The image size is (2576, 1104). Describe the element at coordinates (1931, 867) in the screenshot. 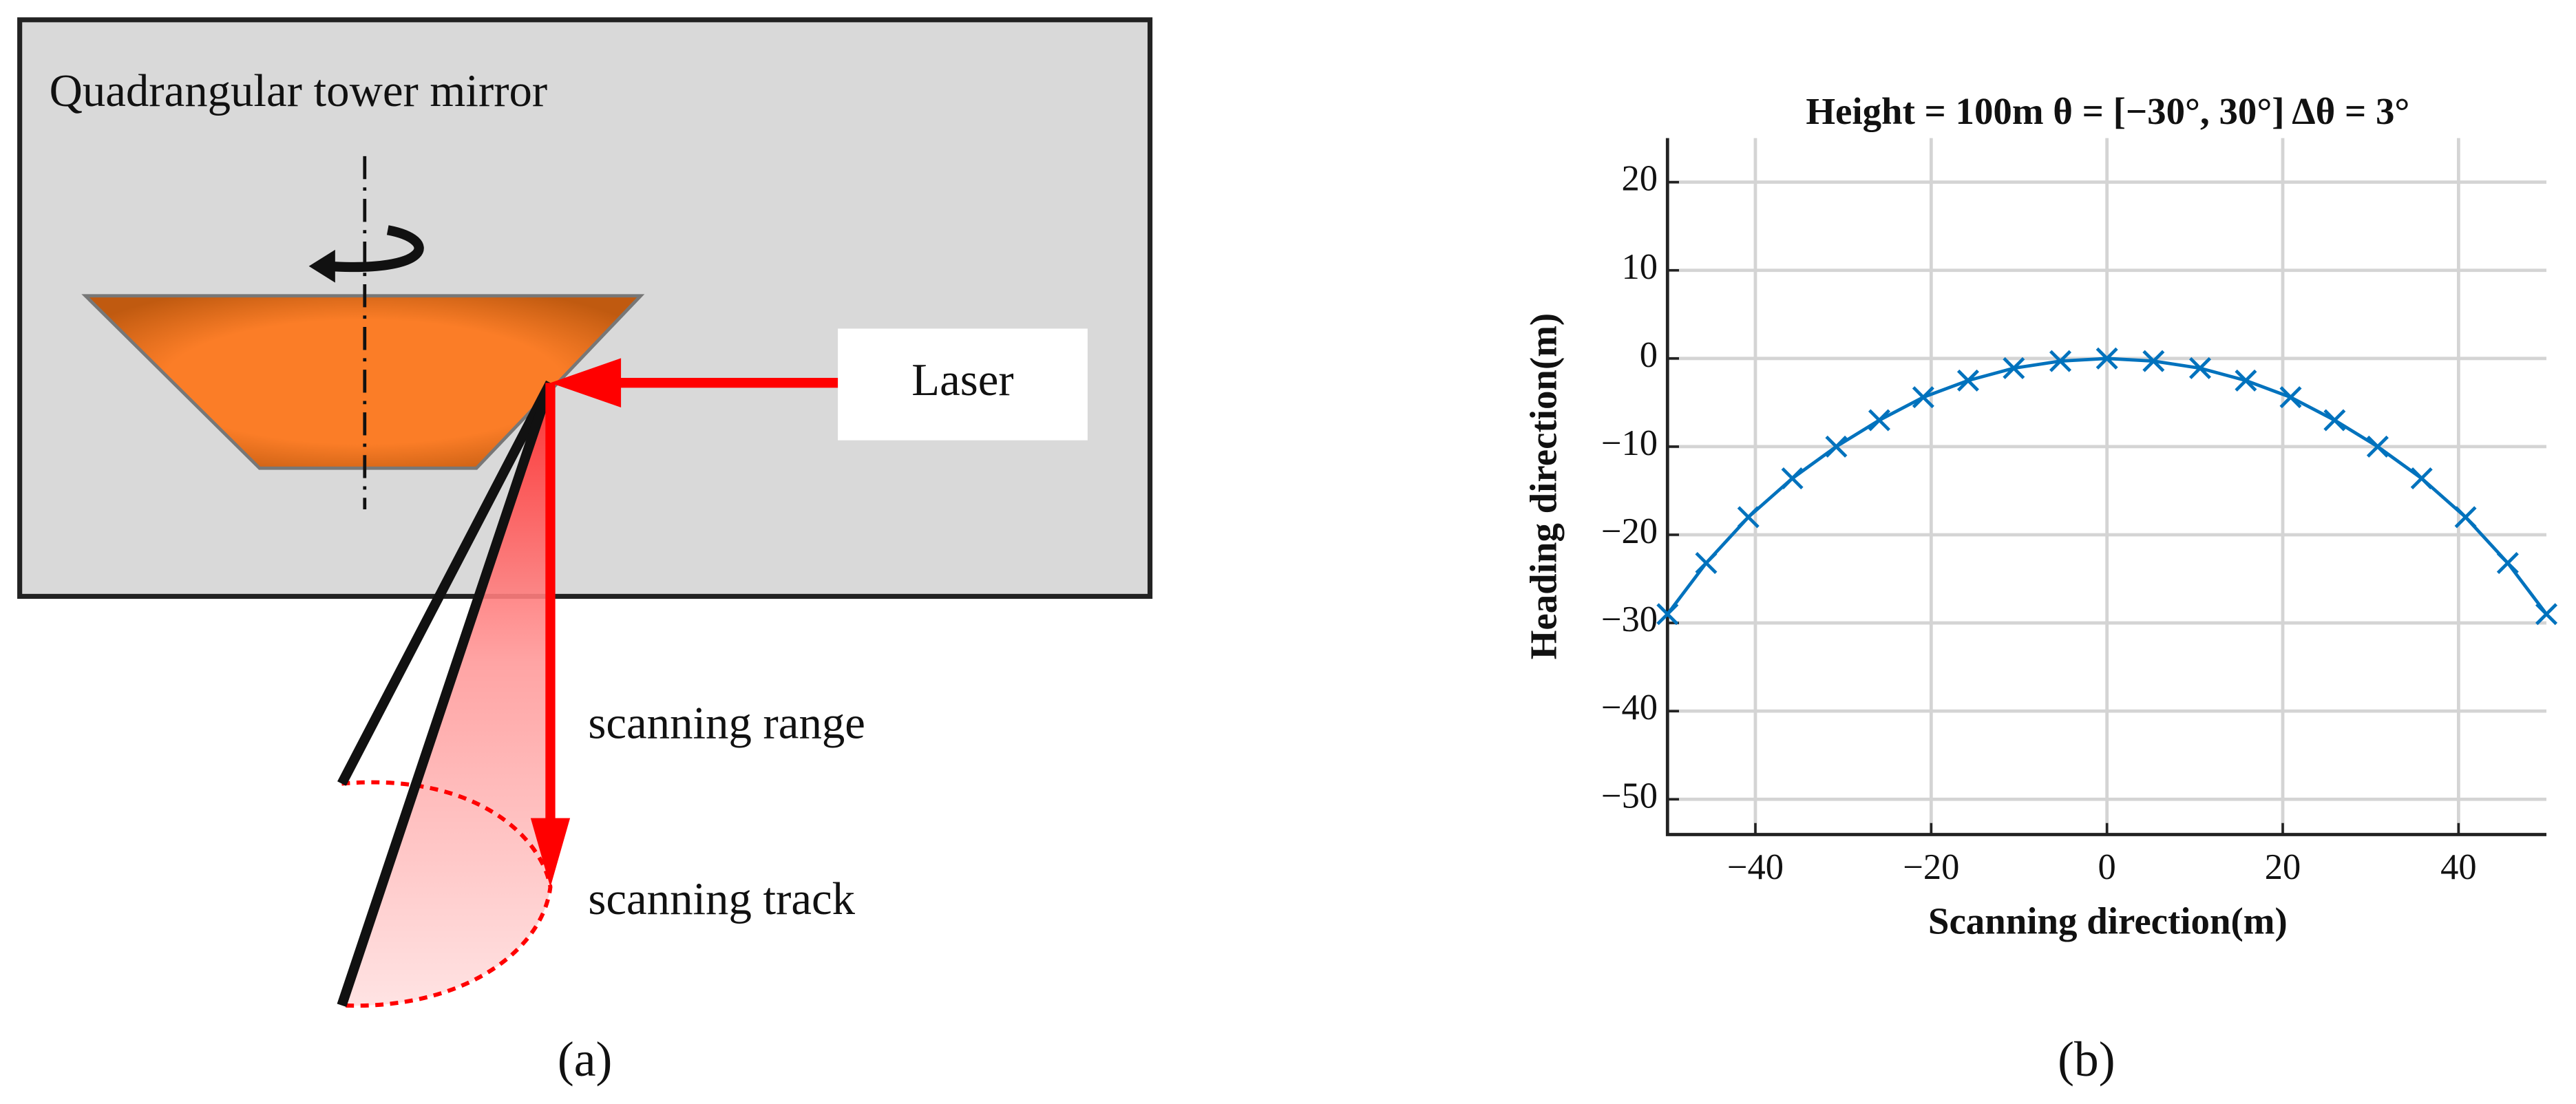

I see `x-tick-label: −20` at that location.